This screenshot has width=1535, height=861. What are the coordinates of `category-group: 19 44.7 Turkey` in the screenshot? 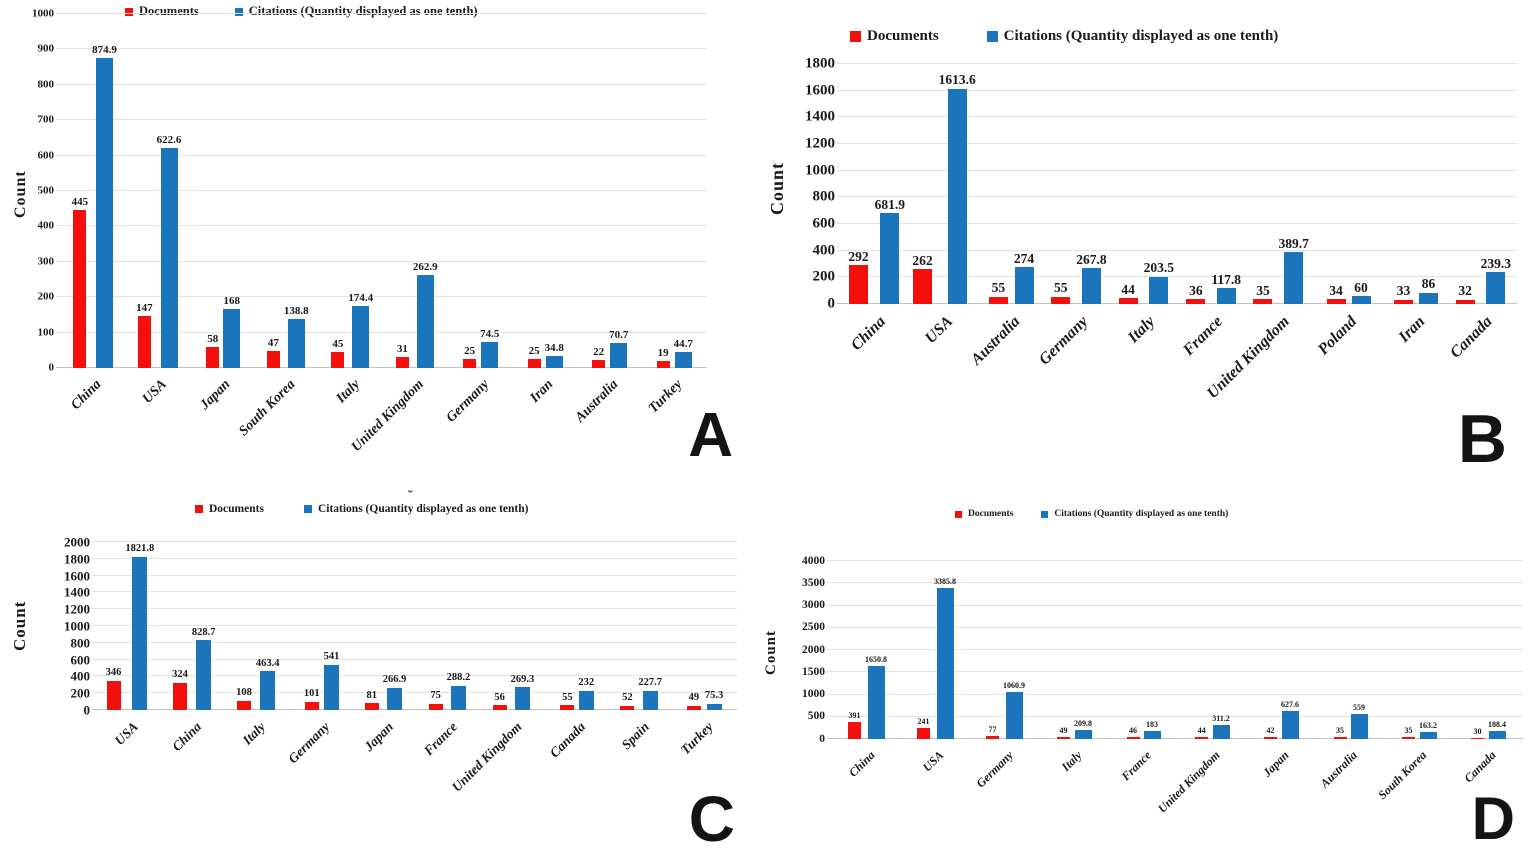 It's located at (675, 215).